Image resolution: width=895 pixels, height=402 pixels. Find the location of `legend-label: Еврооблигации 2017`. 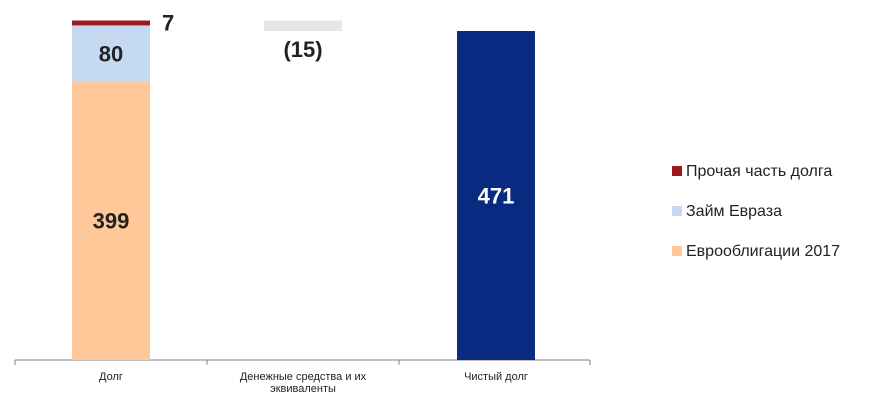

legend-label: Еврооблигации 2017 is located at coordinates (763, 251).